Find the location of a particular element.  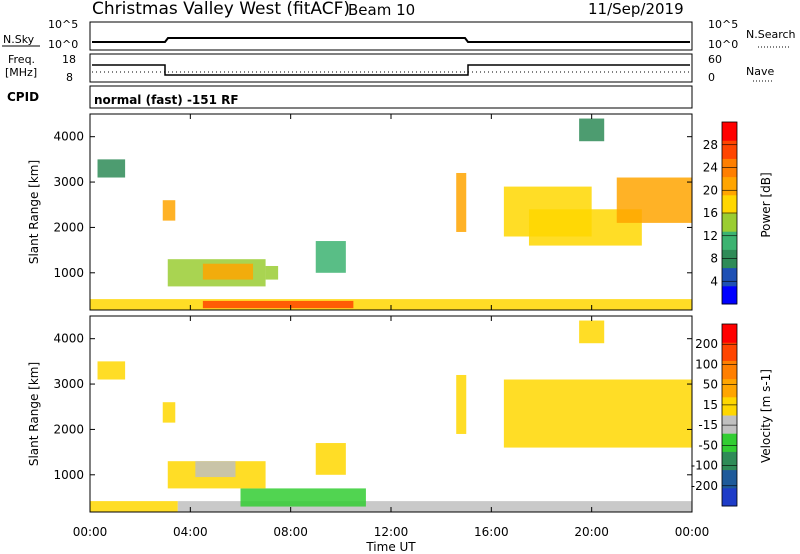

velocity-y-tick-label: 1000 is located at coordinates (68, 475).